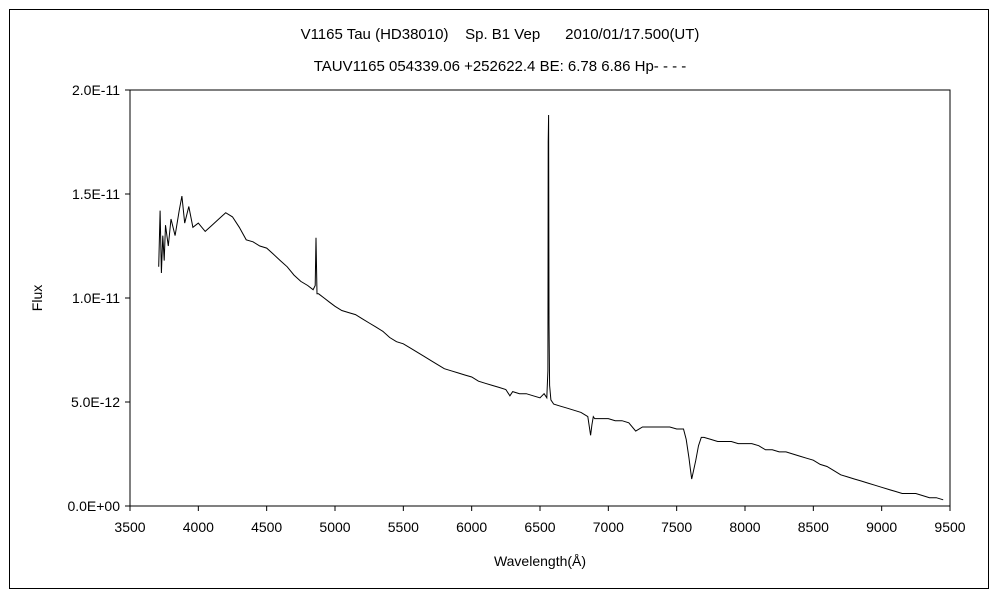  I want to click on x-tick-label: 5500, so click(403, 527).